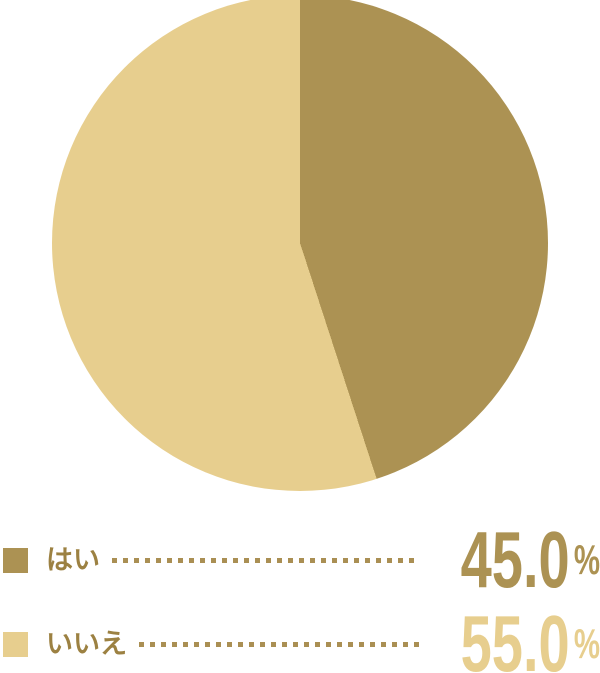 The image size is (600, 673). What do you see at coordinates (15, 560) in the screenshot?
I see `legend-swatch-yes` at bounding box center [15, 560].